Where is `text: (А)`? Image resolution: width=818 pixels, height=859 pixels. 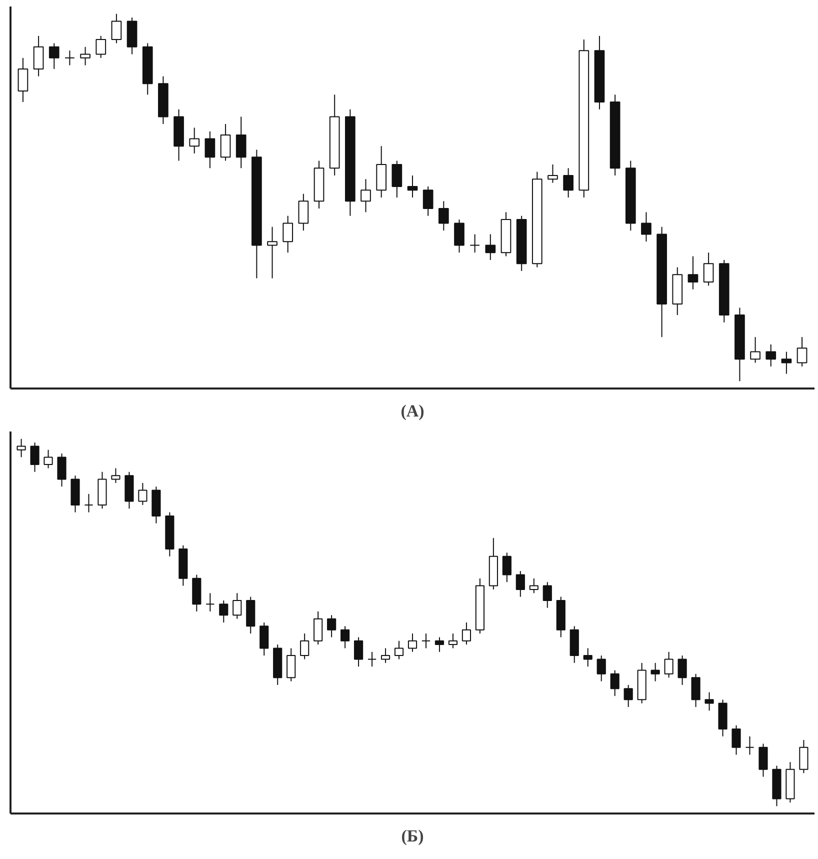 text: (А) is located at coordinates (412, 411).